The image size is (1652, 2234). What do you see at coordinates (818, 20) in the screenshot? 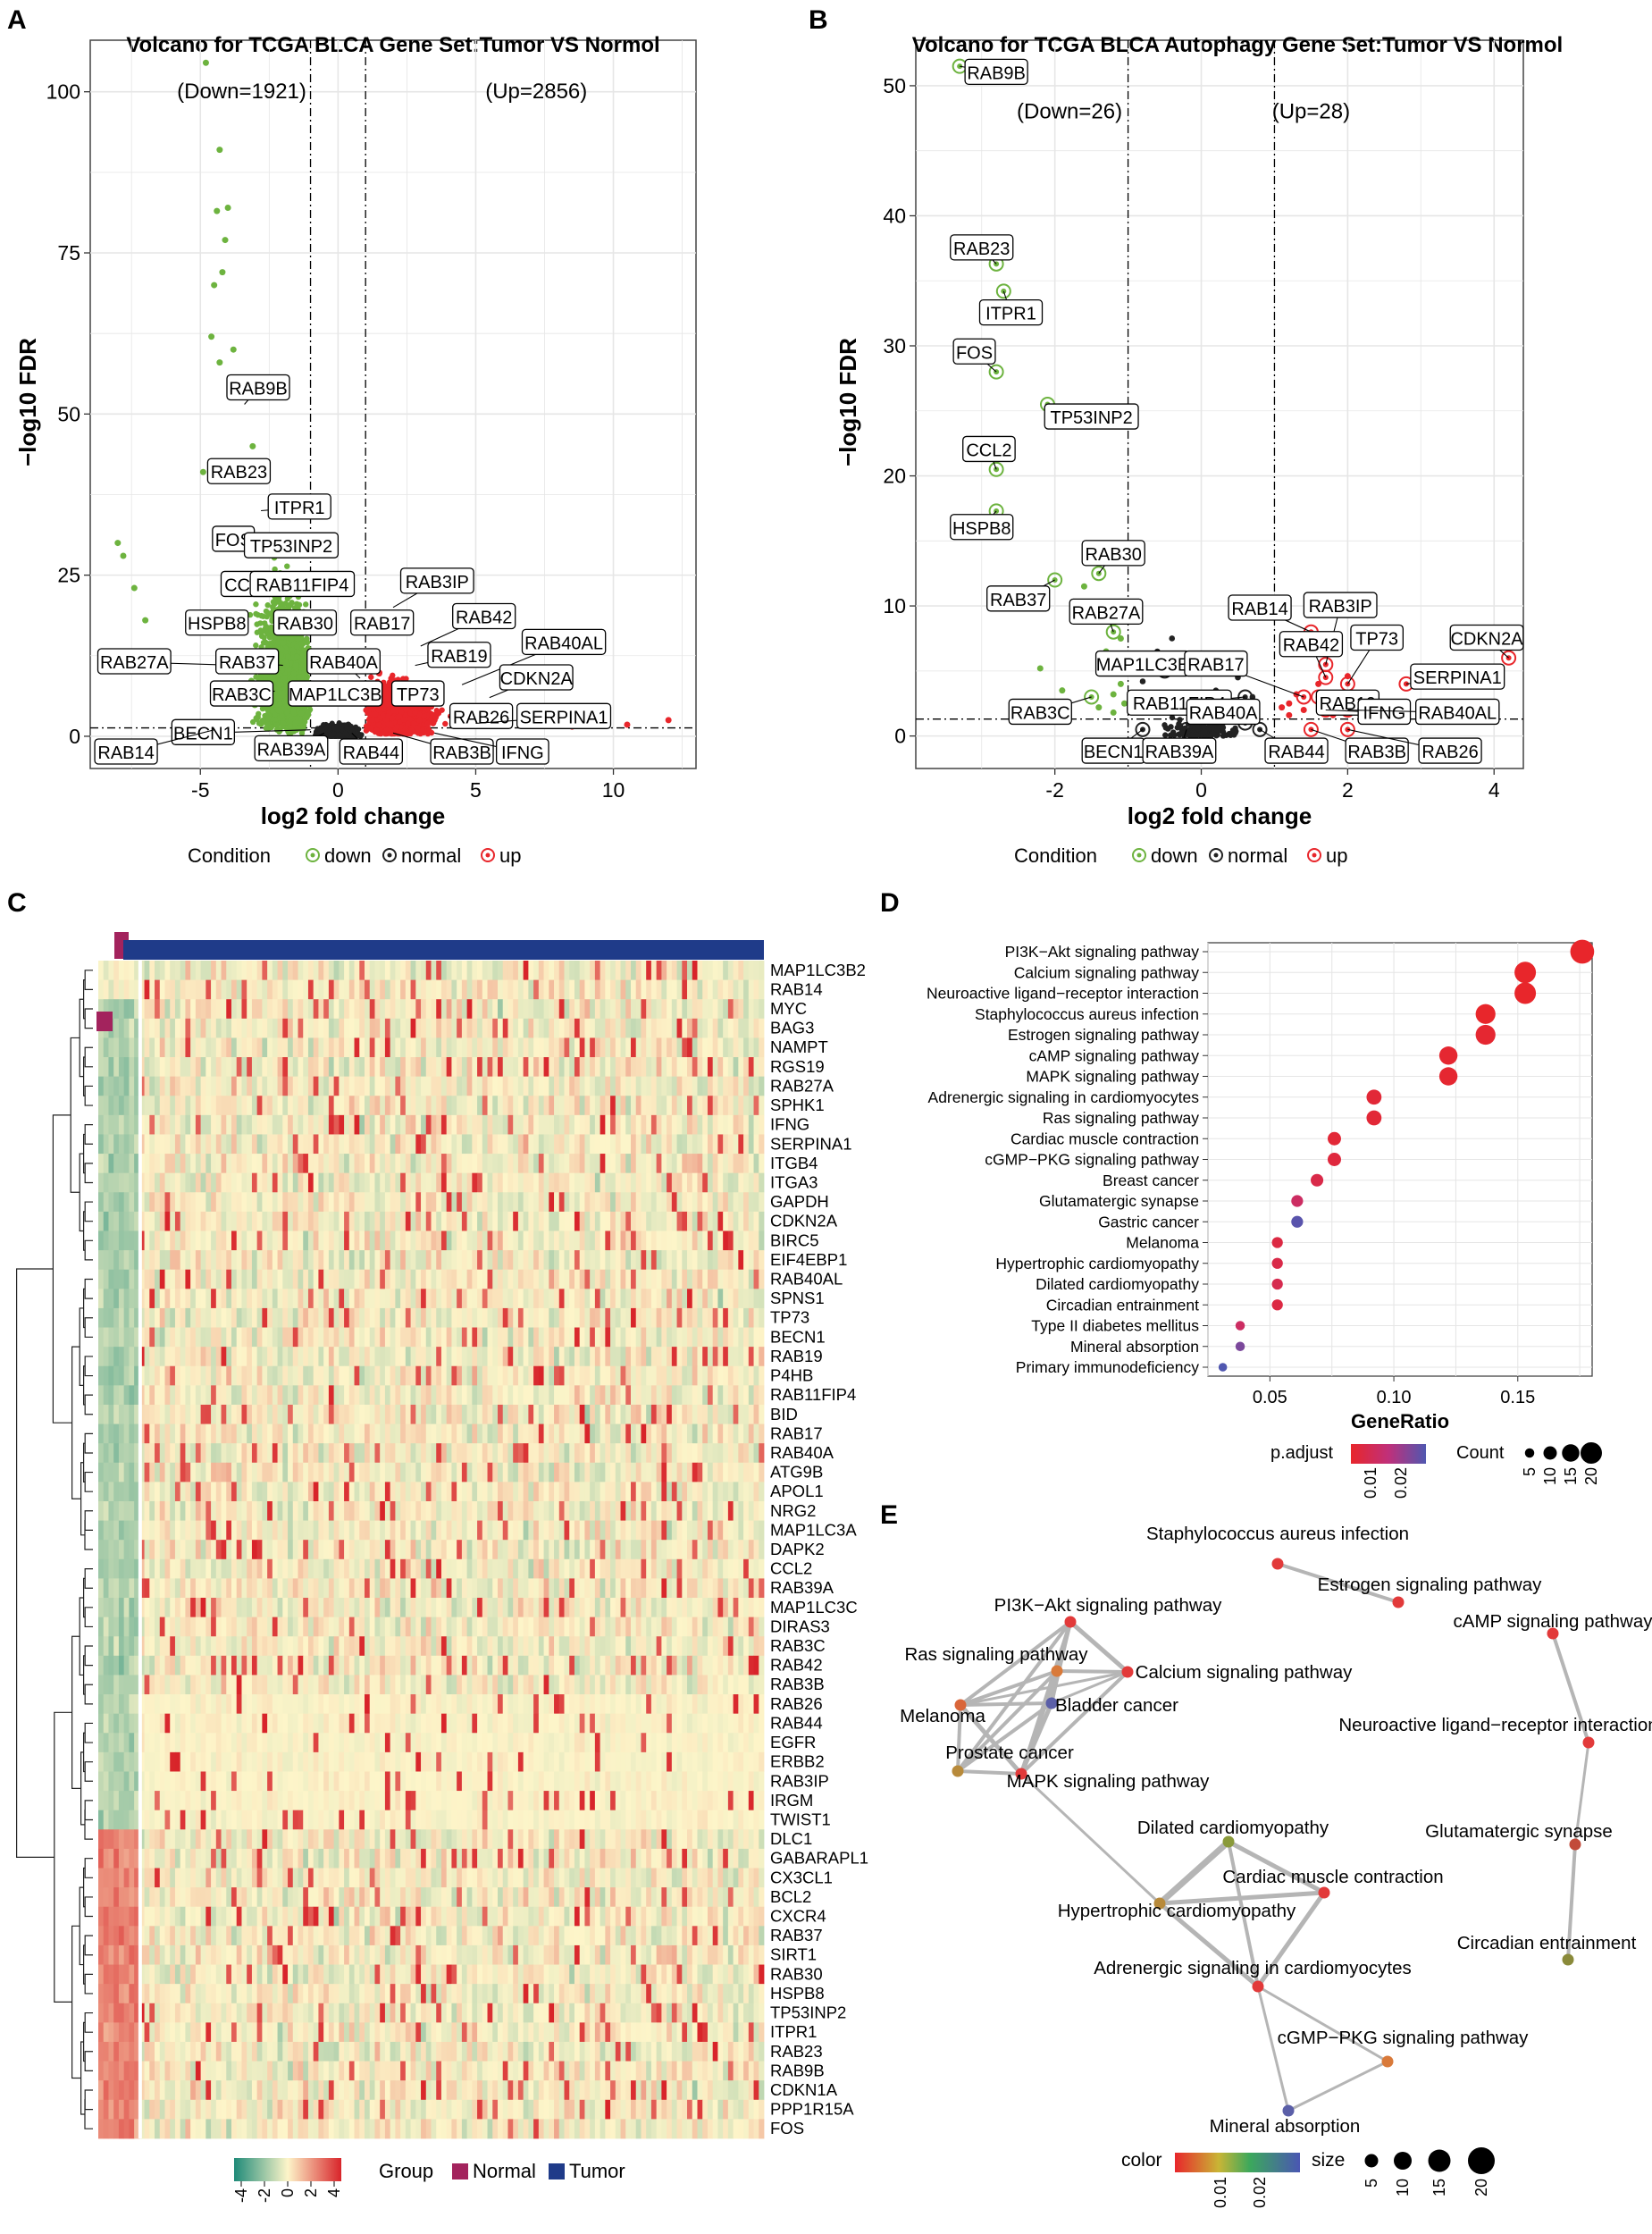
I see `panel-letter-b: B` at bounding box center [818, 20].